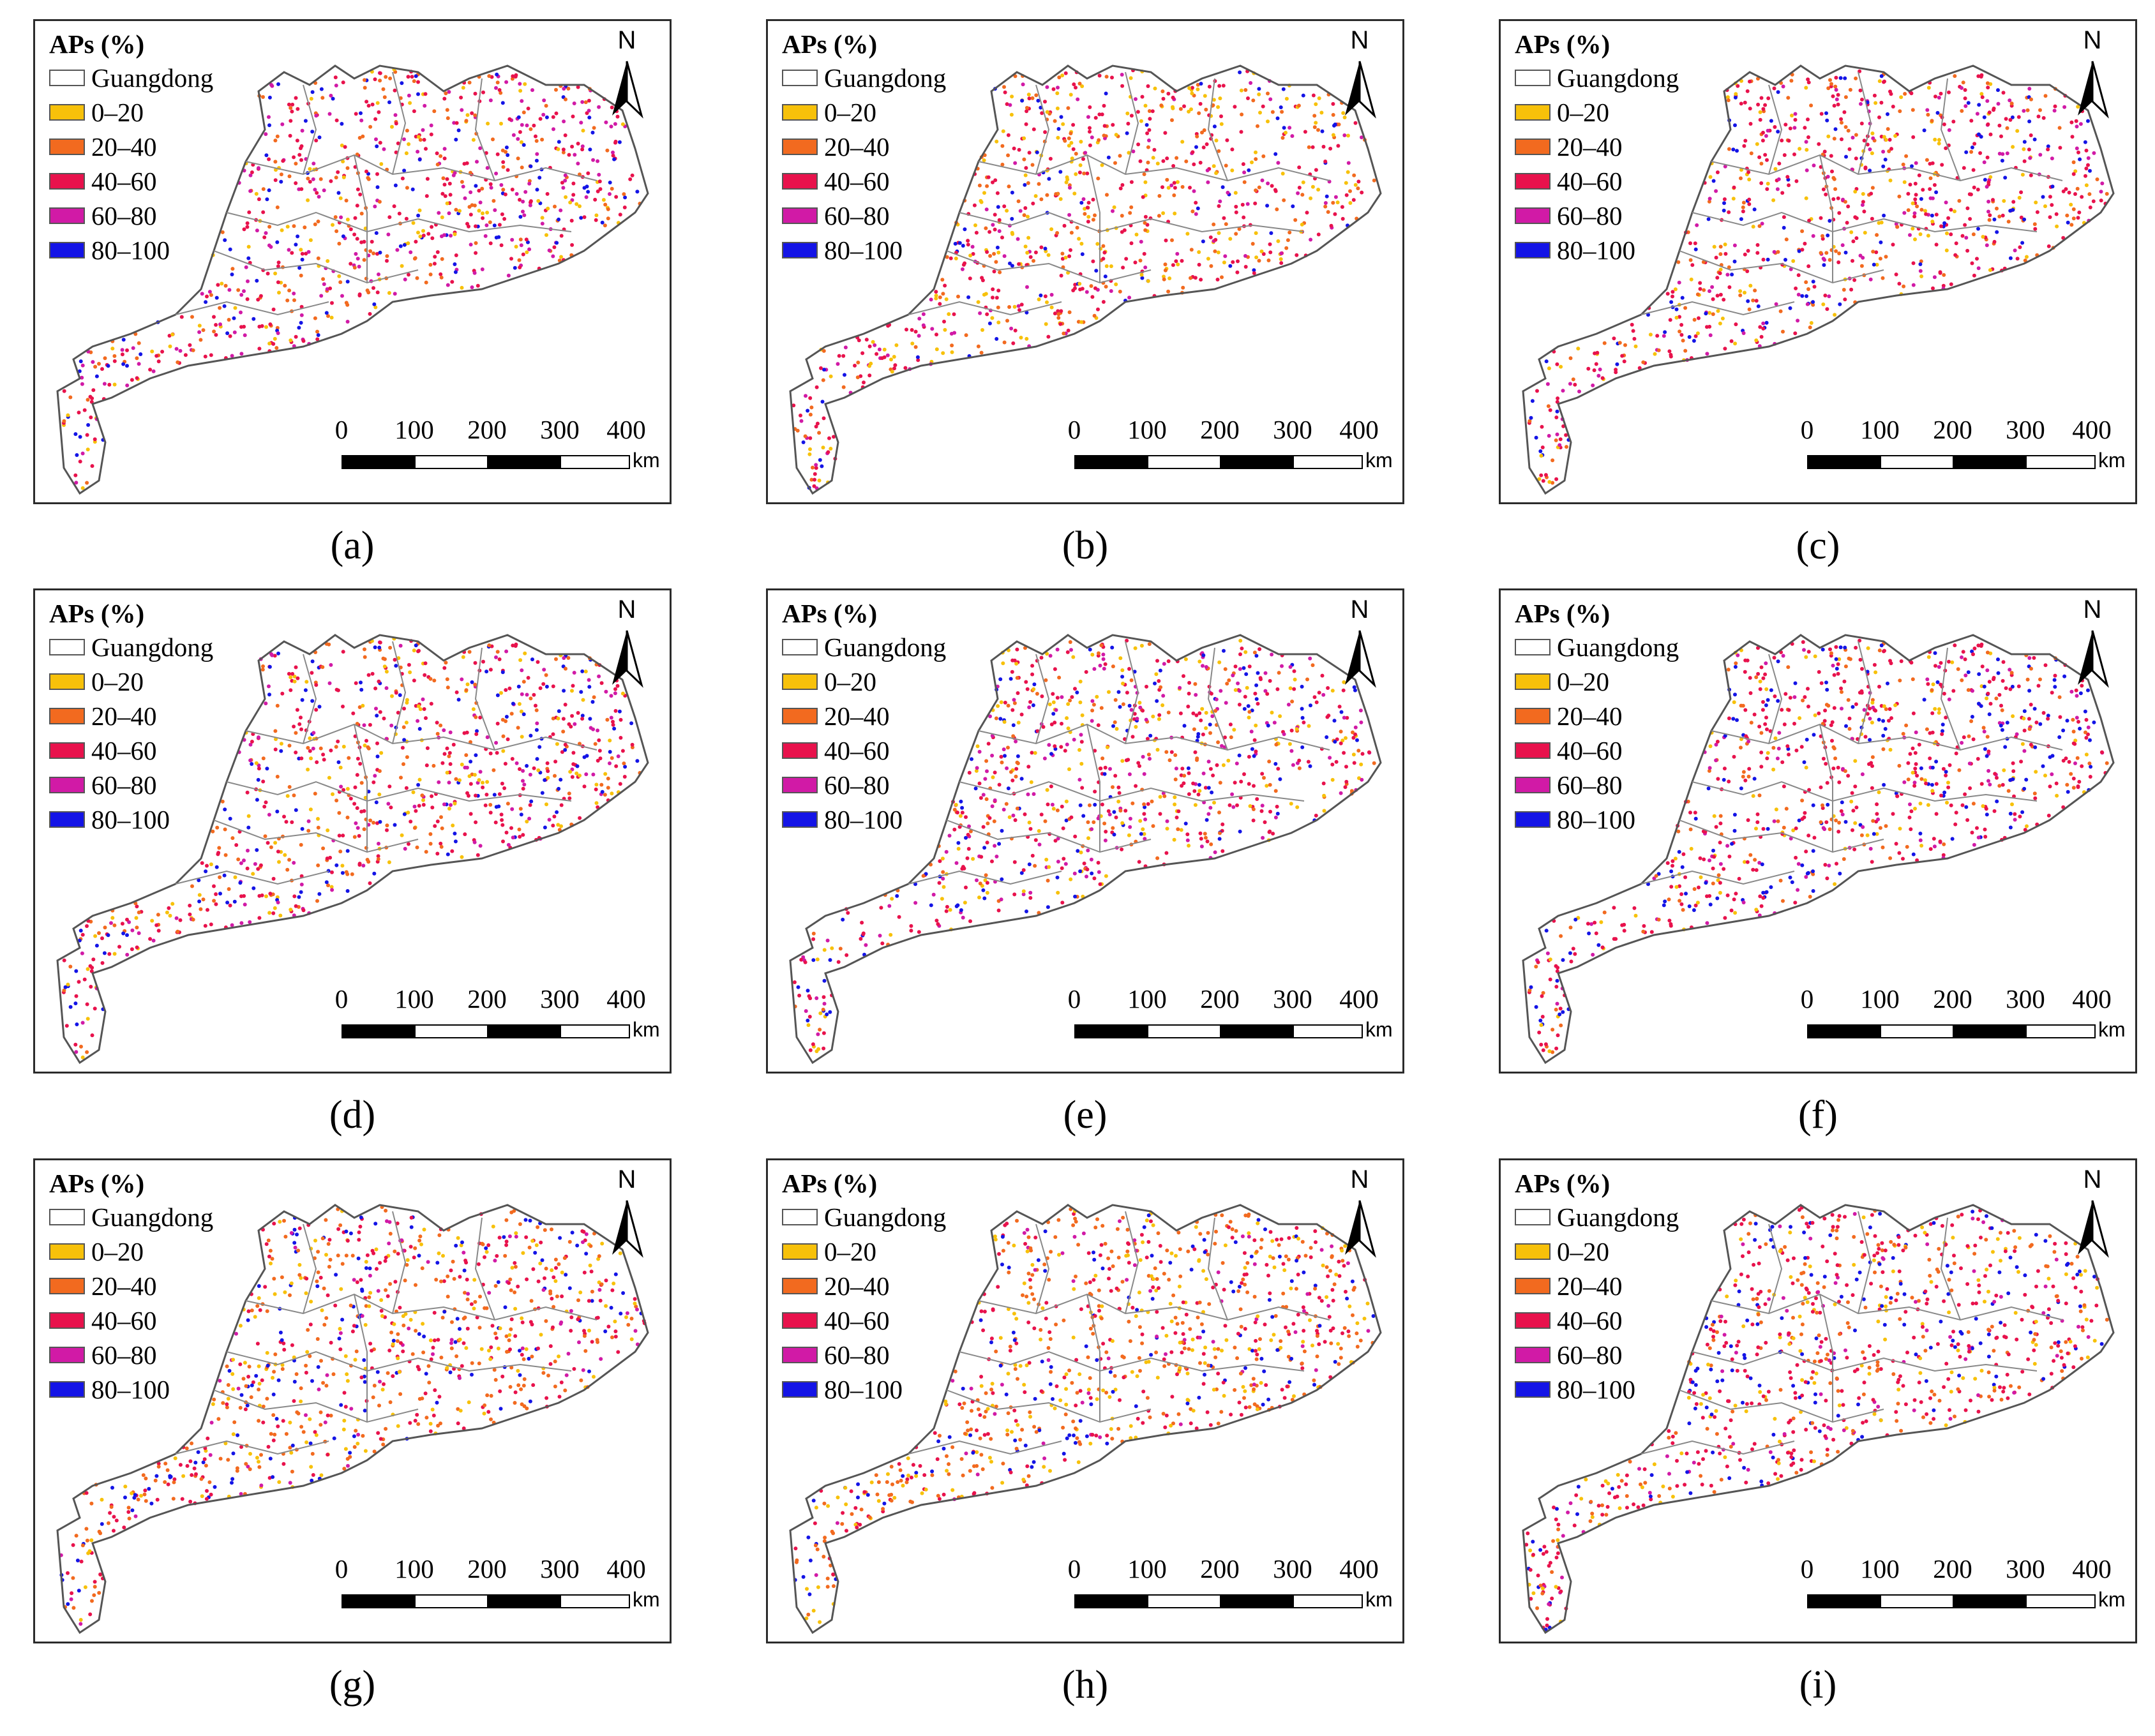  Describe the element at coordinates (1292, 999) in the screenshot. I see `scale-tick: 300` at that location.